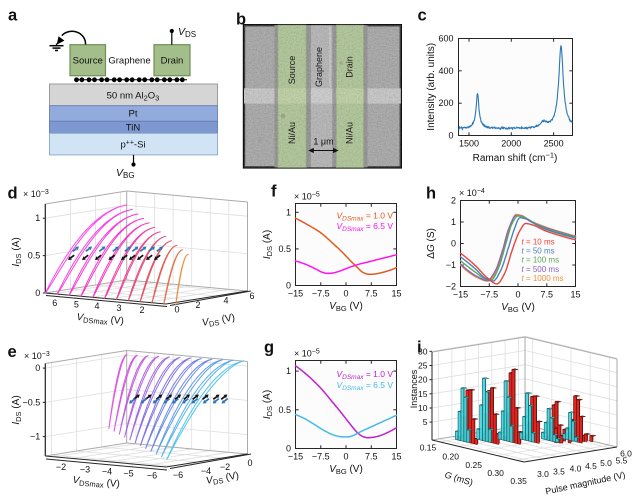 This screenshot has width=635, height=502. I want to click on svg-text: 3.5, so click(559, 472).